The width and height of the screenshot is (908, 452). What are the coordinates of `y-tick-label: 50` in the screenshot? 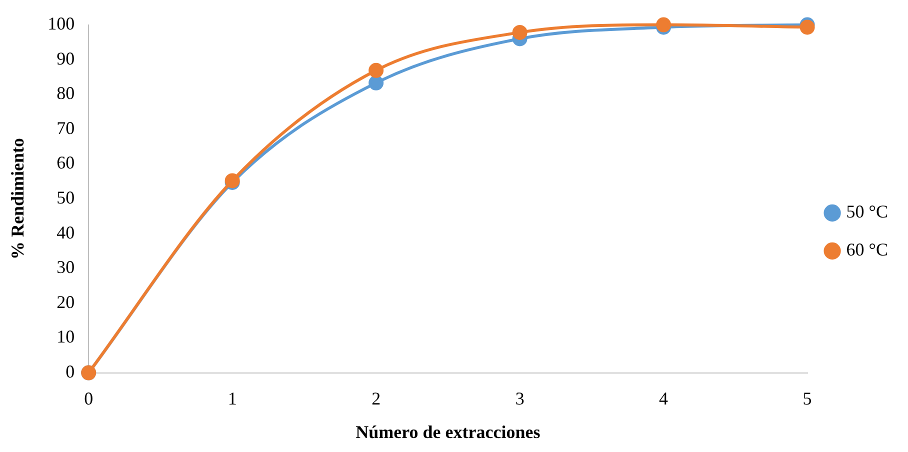 It's located at (65, 198).